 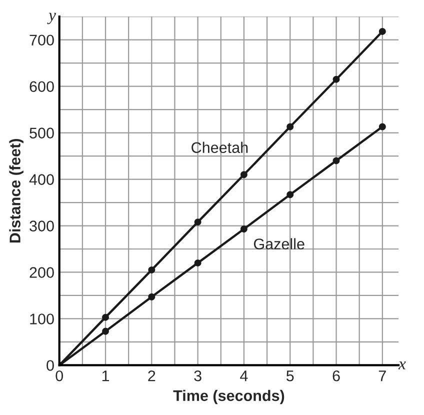 I want to click on series-label: Cheetah, so click(x=220, y=148).